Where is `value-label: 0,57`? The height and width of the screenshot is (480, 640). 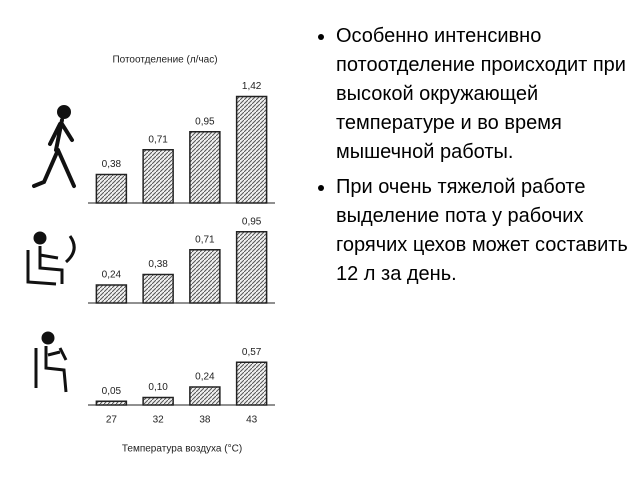
value-label: 0,57 is located at coordinates (252, 352).